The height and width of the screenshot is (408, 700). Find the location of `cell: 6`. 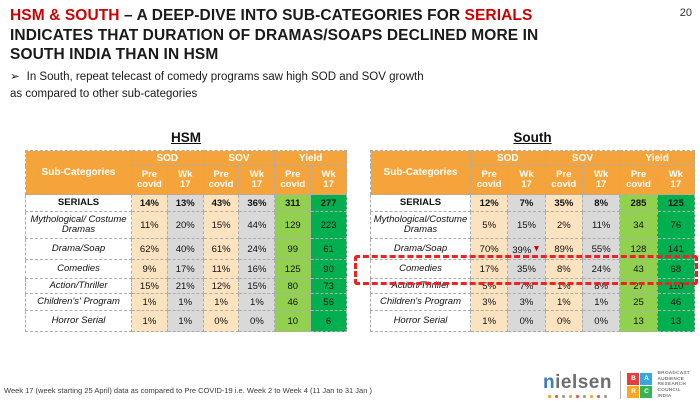

cell: 6 is located at coordinates (328, 321).